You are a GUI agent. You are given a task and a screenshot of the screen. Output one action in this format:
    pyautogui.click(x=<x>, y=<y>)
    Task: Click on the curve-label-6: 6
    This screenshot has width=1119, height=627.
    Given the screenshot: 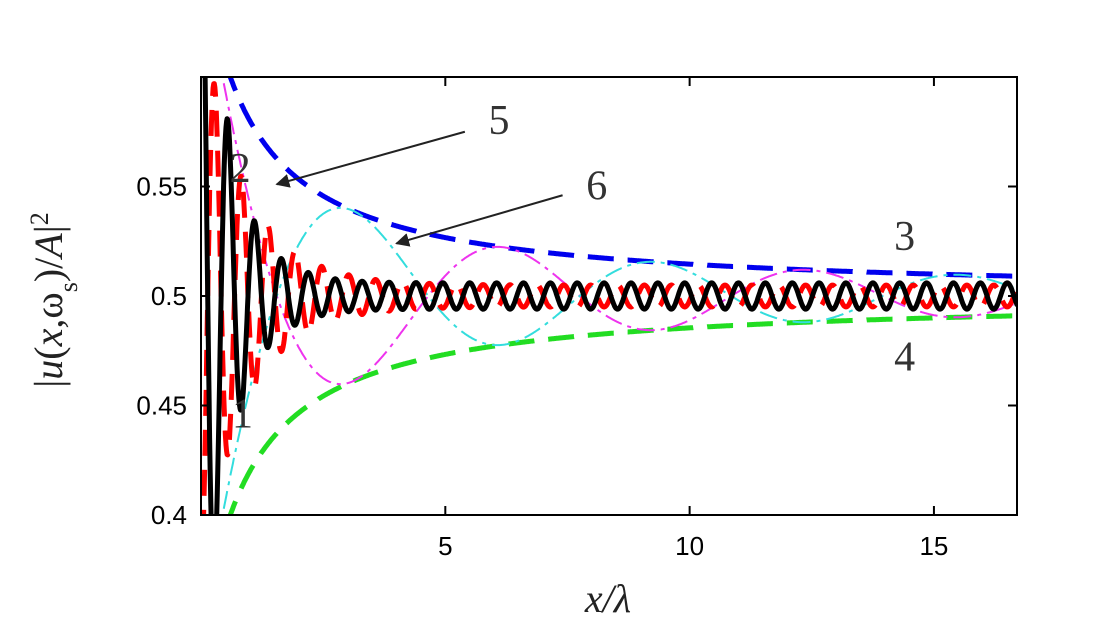 What is the action you would take?
    pyautogui.click(x=596, y=187)
    